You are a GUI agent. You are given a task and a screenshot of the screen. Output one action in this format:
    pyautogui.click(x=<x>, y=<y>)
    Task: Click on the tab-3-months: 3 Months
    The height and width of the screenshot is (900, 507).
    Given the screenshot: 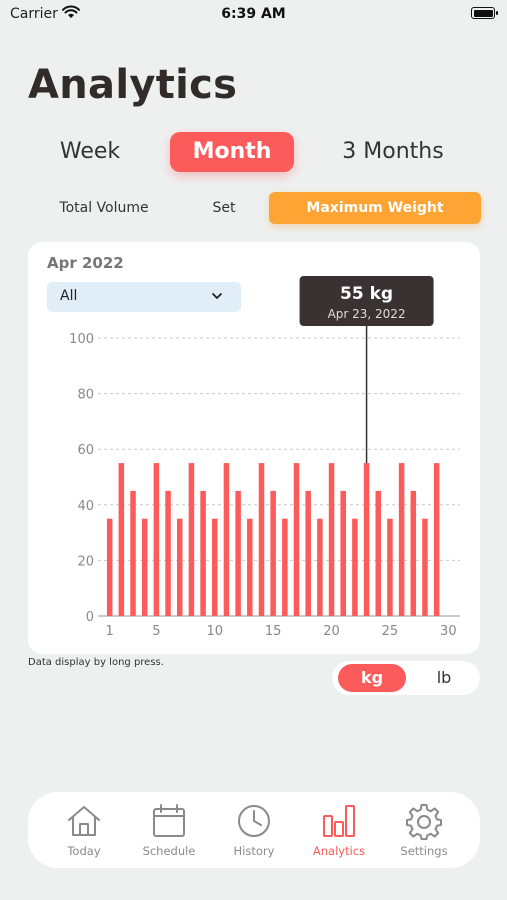 What is the action you would take?
    pyautogui.click(x=393, y=151)
    